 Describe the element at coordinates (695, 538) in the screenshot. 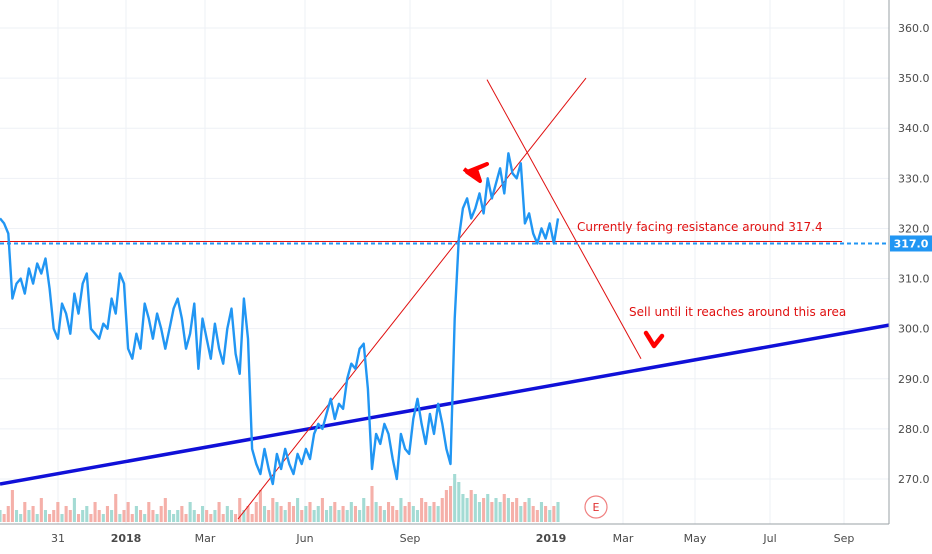

I see `x-tick-label: May` at that location.